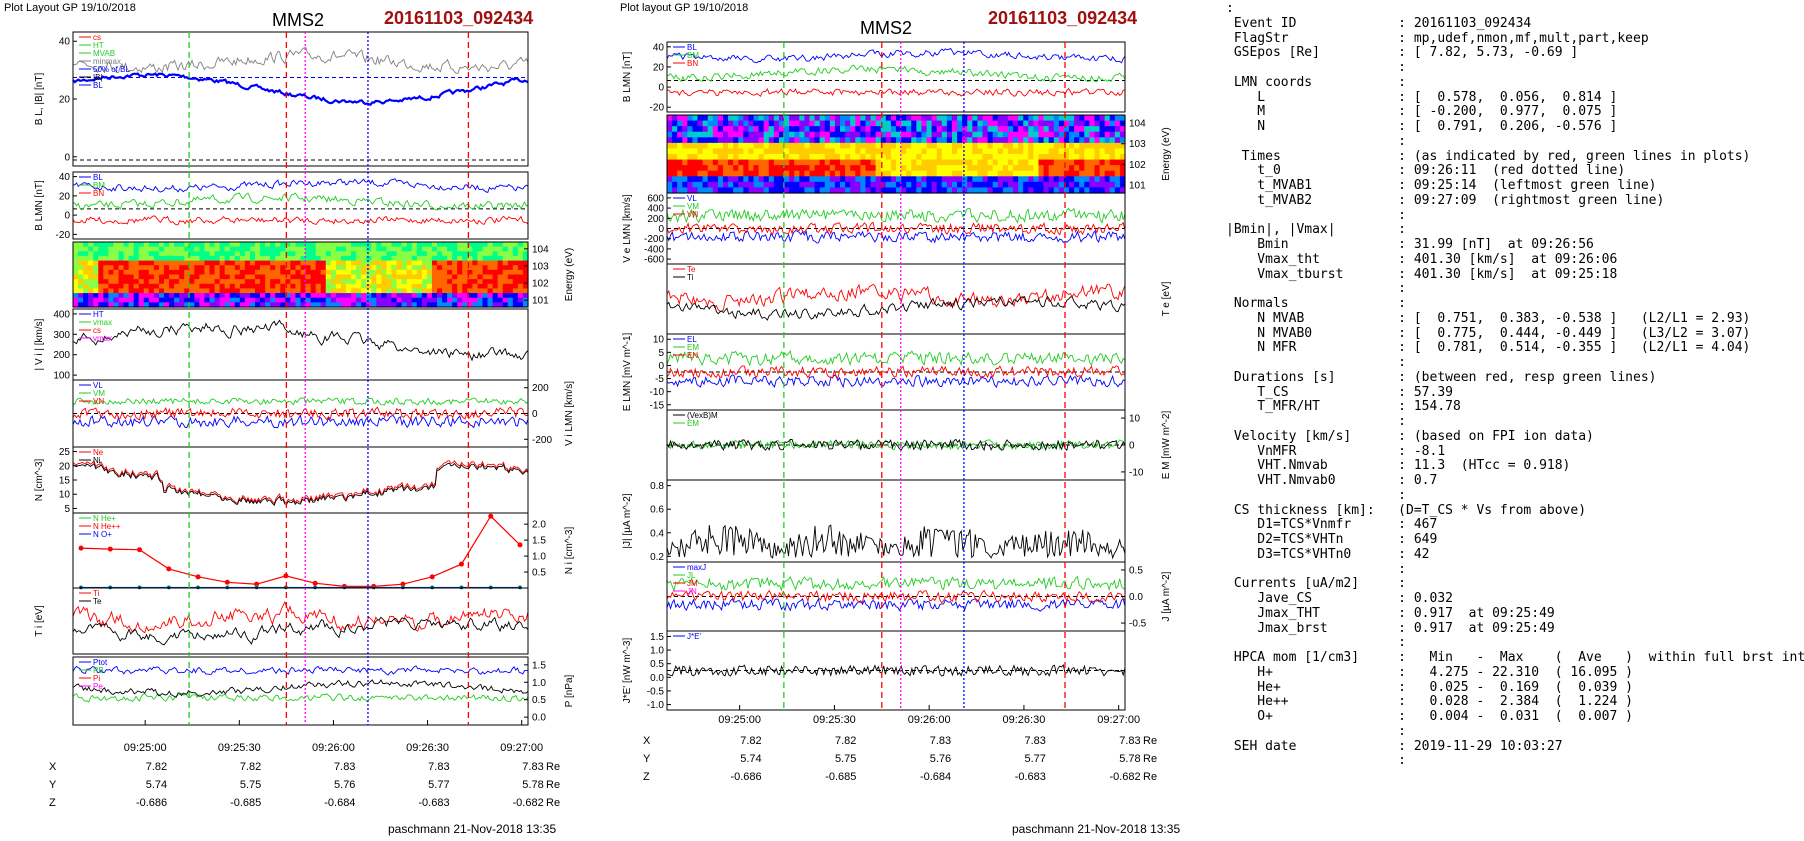  What do you see at coordinates (1422, 259) in the screenshot?
I see `info-line: Vmax_tht : 401.30 [km/s] at 09:26:06` at bounding box center [1422, 259].